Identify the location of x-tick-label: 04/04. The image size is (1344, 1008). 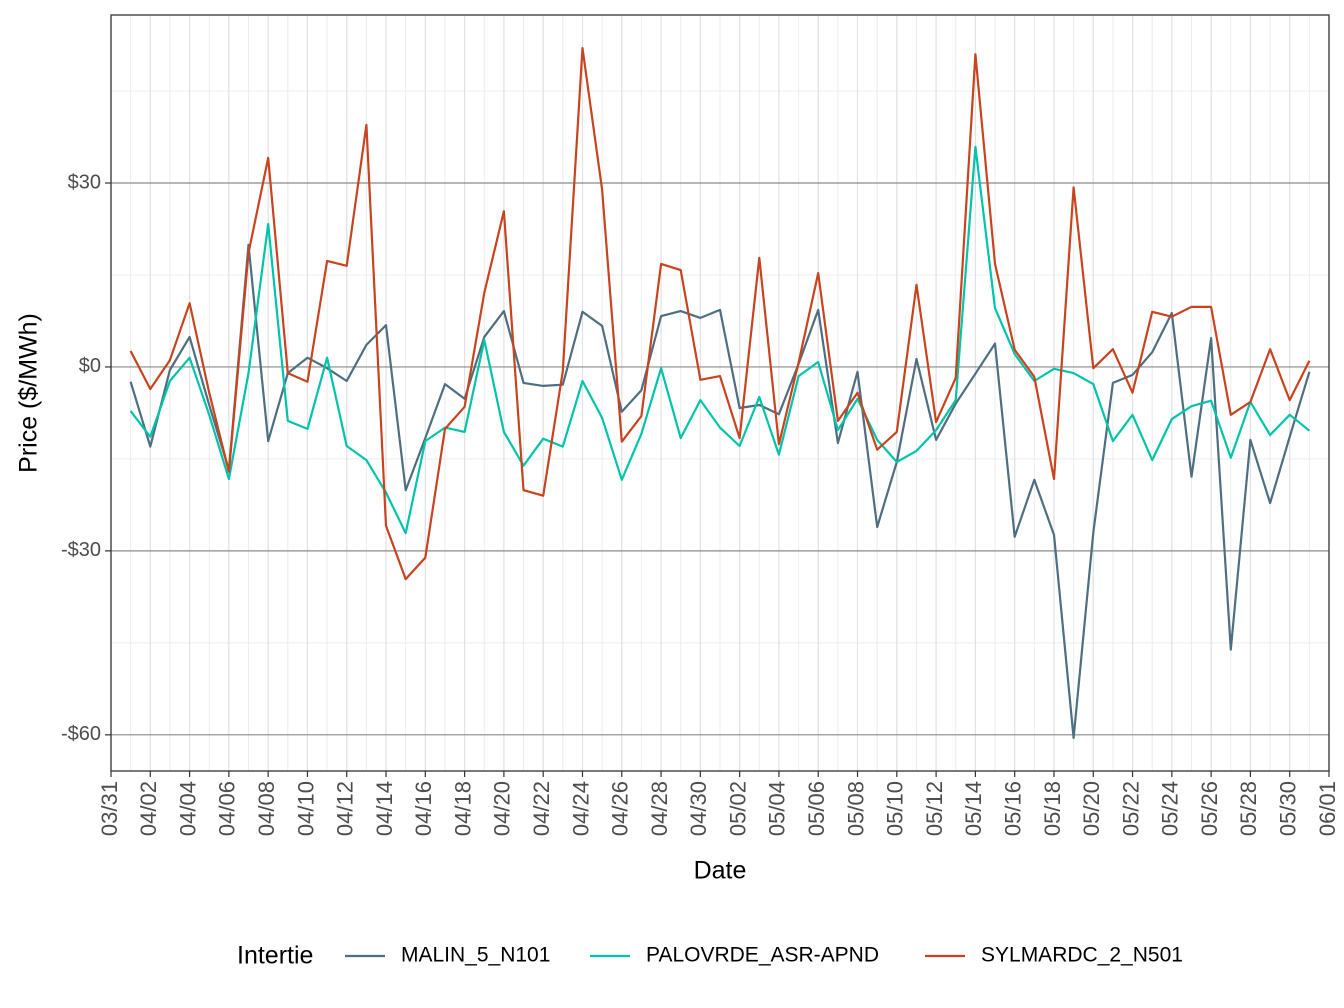
(187, 808).